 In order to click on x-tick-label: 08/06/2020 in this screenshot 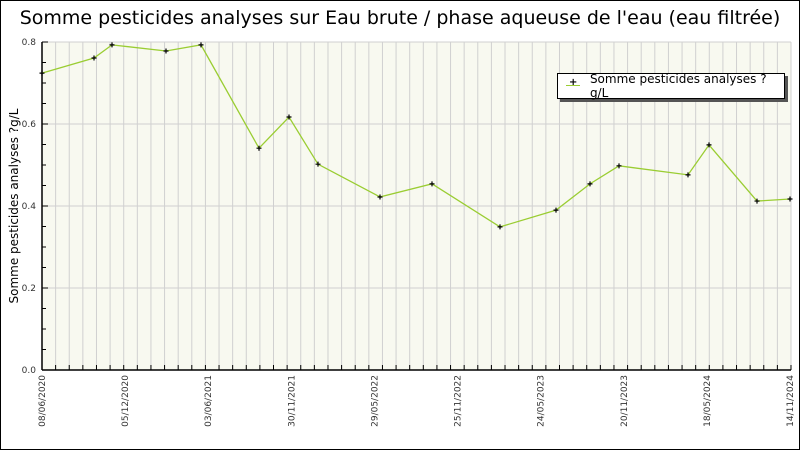, I will do `click(43, 401)`.